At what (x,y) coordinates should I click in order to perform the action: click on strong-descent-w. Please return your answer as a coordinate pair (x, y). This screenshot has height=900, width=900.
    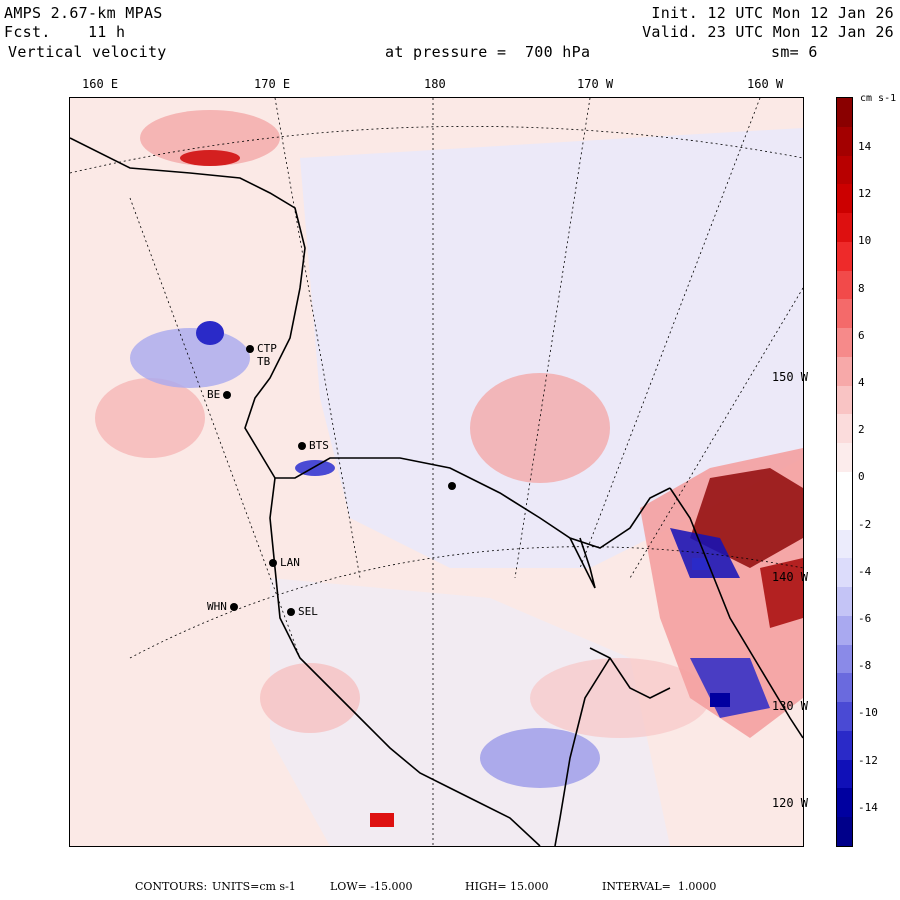
    Looking at the image, I should click on (210, 333).